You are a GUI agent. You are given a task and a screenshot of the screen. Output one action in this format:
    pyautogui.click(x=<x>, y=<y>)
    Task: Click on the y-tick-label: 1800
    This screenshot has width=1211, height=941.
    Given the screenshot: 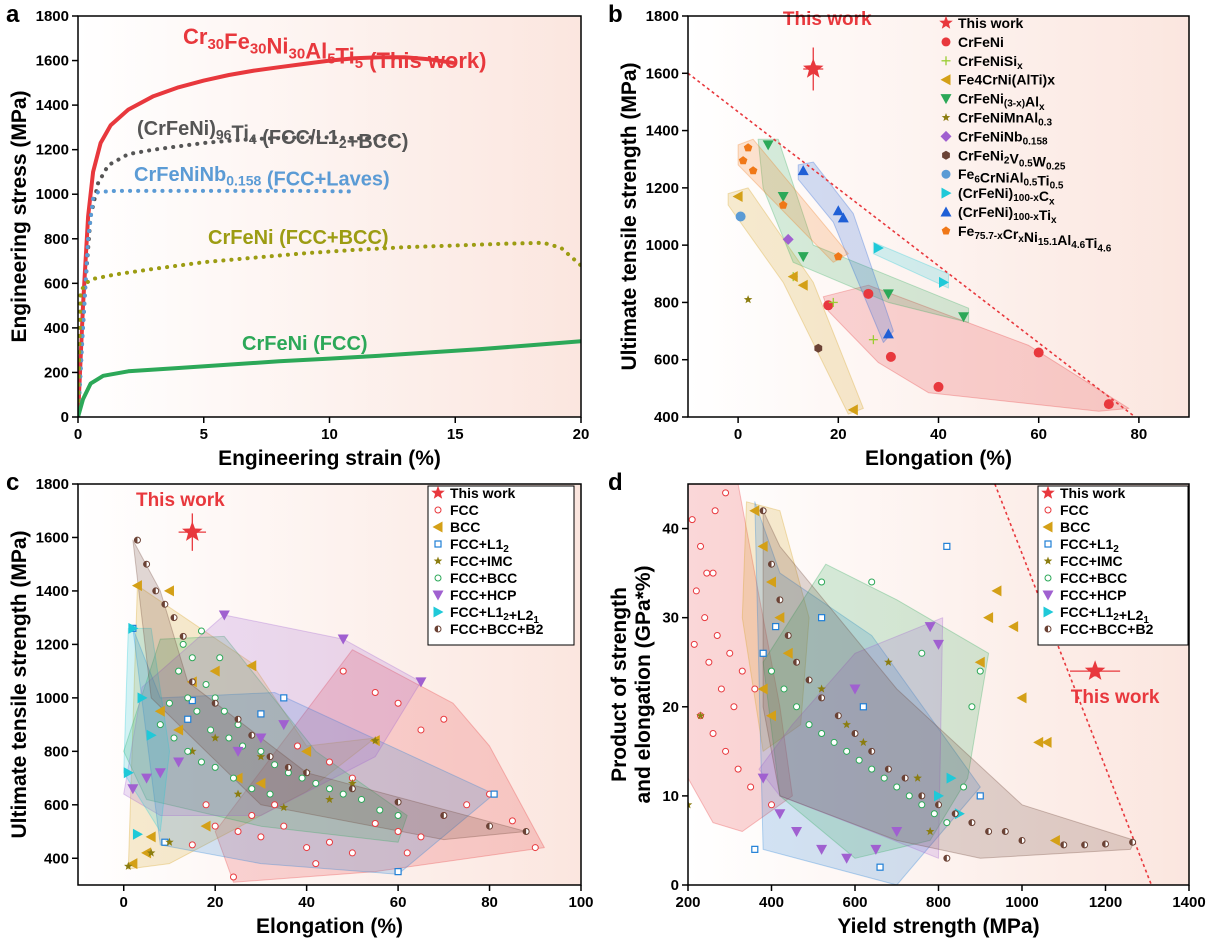 What is the action you would take?
    pyautogui.click(x=662, y=16)
    